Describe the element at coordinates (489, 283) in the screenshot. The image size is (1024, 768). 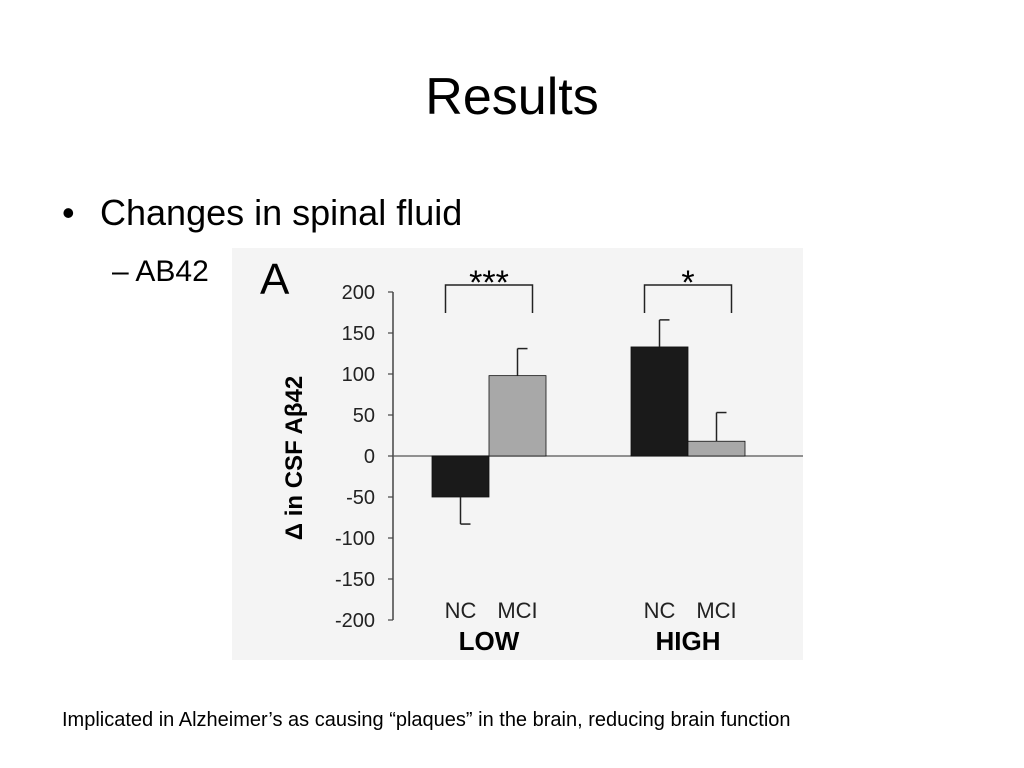
I see `significance-marker: ***` at that location.